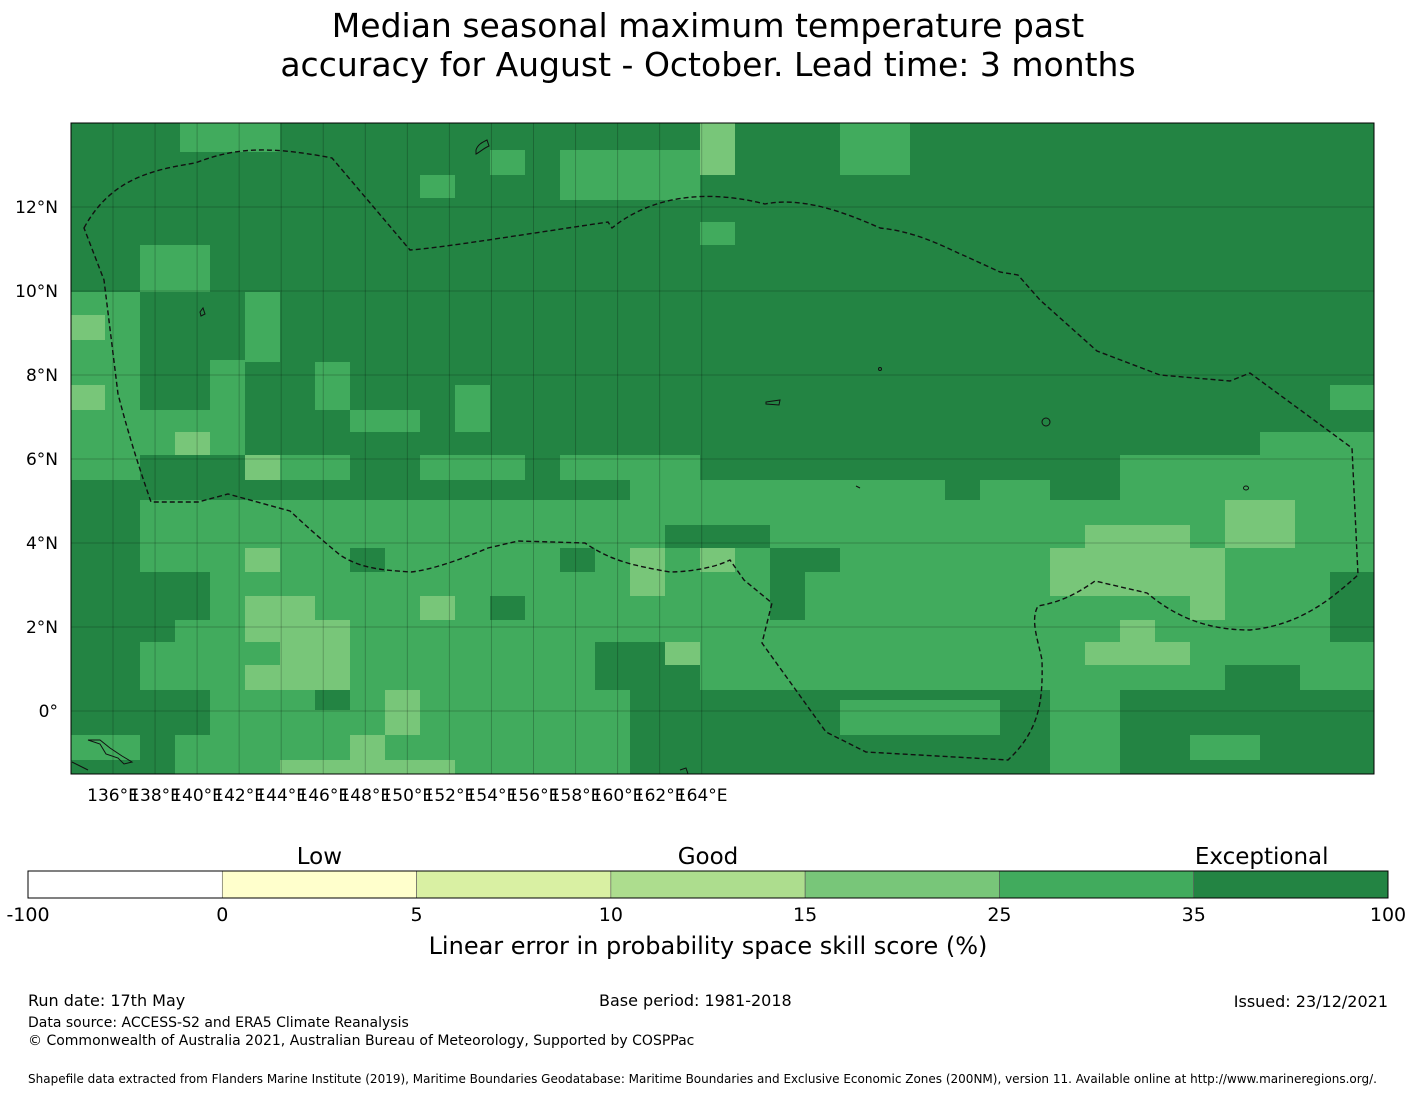 The height and width of the screenshot is (1095, 1416). I want to click on colorbar-category-2: Exceptional, so click(1262, 857).